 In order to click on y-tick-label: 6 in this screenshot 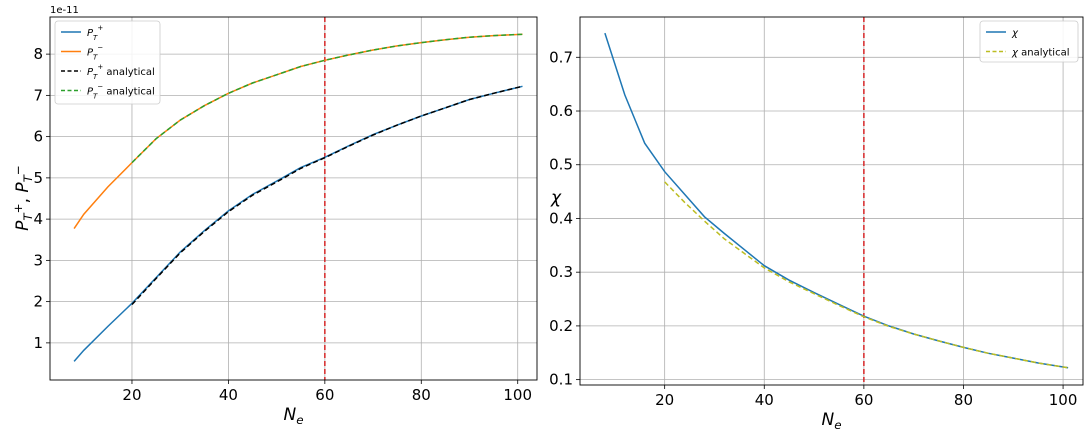, I will do `click(38, 137)`.